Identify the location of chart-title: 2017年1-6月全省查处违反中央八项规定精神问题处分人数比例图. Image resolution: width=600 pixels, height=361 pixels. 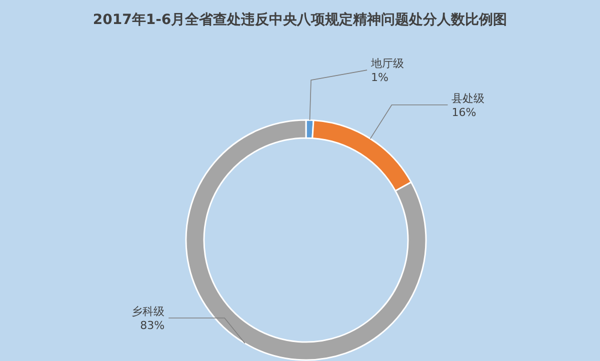
(300, 19).